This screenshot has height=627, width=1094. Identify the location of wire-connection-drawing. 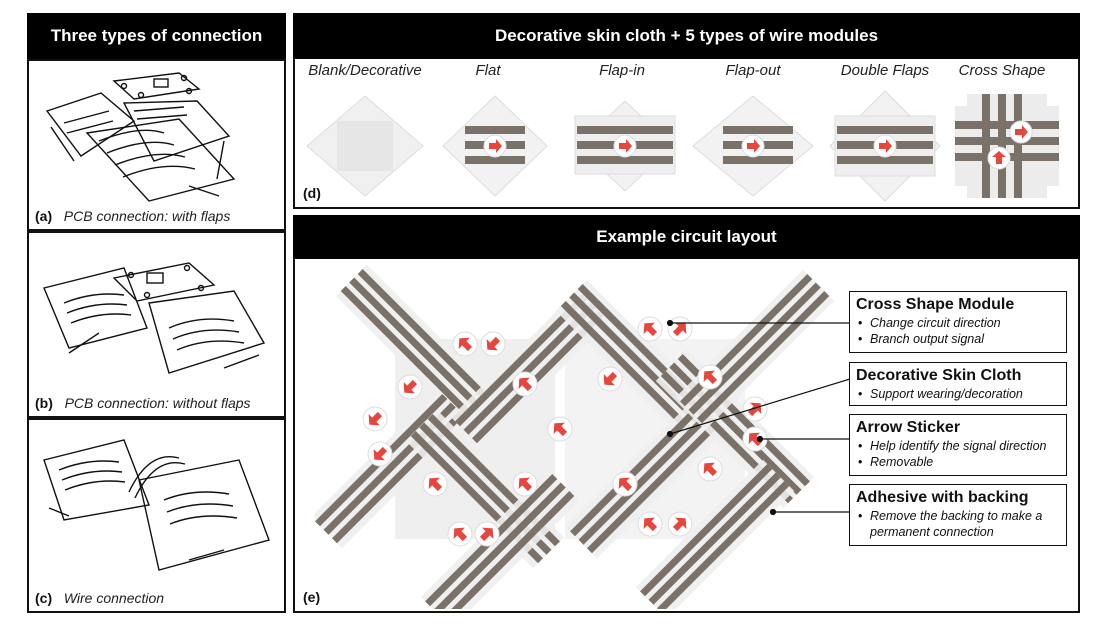
(156, 505).